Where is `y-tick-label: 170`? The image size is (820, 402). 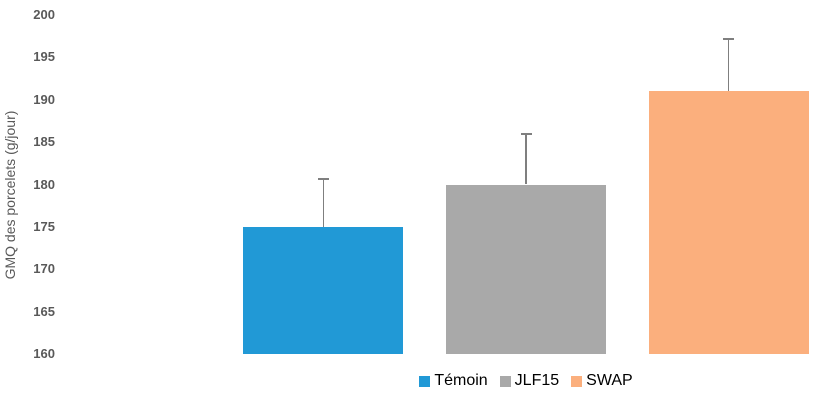 y-tick-label: 170 is located at coordinates (44, 269).